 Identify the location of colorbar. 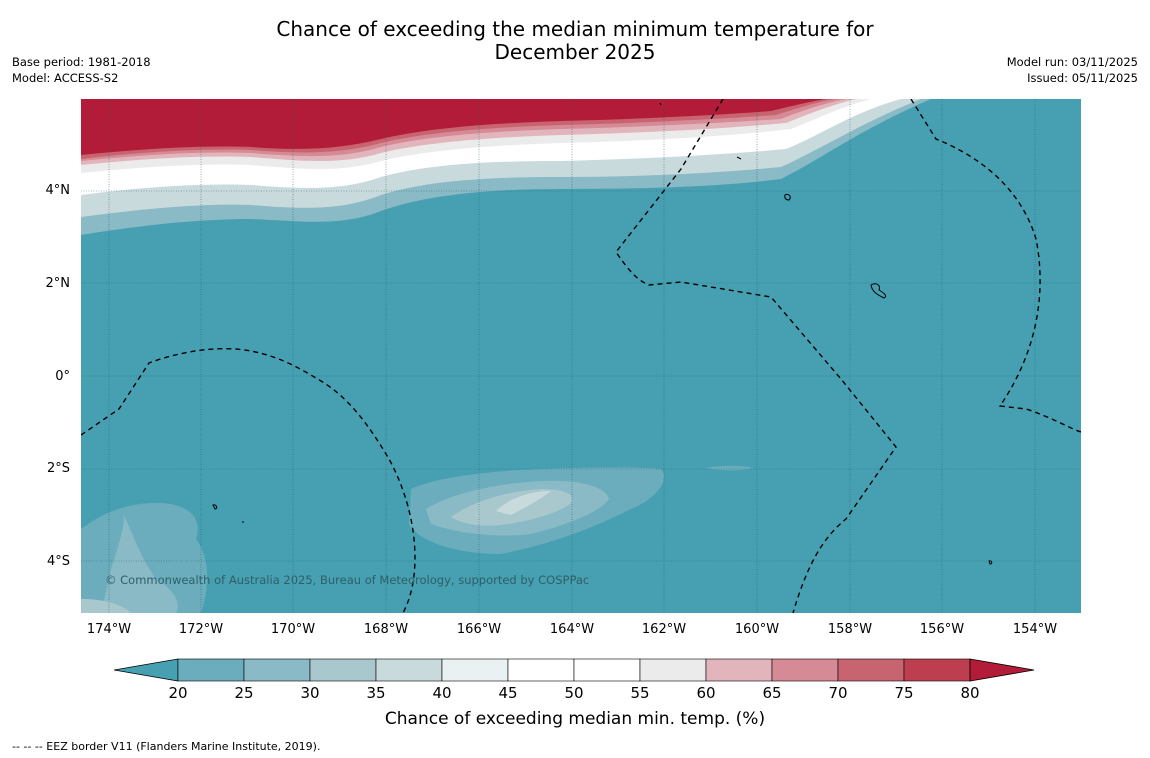
(574, 670).